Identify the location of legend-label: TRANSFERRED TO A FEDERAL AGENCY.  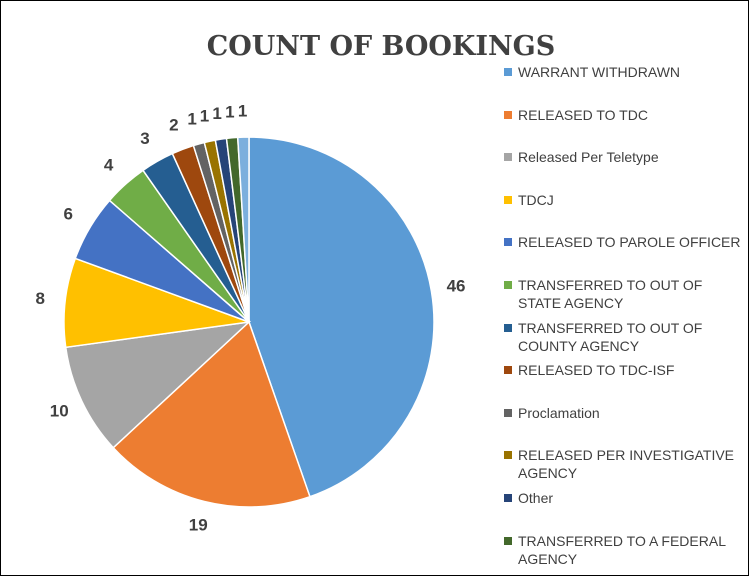
(622, 549).